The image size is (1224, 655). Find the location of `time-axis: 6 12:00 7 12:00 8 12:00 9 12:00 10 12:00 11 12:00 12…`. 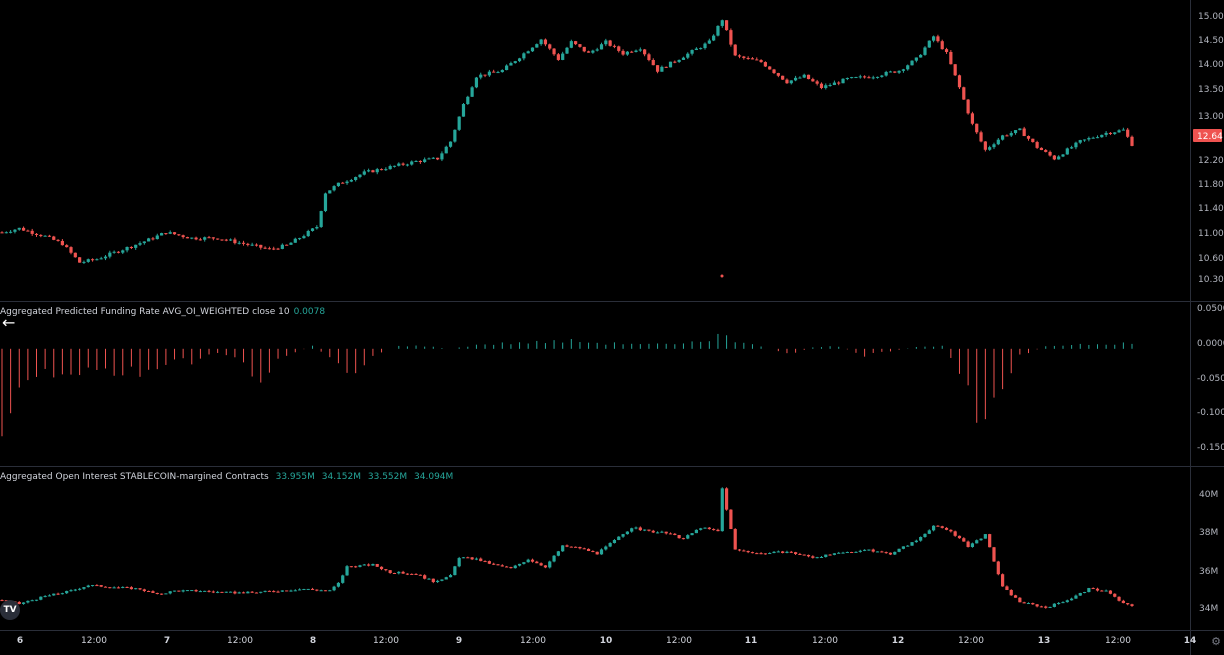

time-axis: 6 12:00 7 12:00 8 12:00 9 12:00 10 12:00 11 12:00 12… is located at coordinates (606, 641).